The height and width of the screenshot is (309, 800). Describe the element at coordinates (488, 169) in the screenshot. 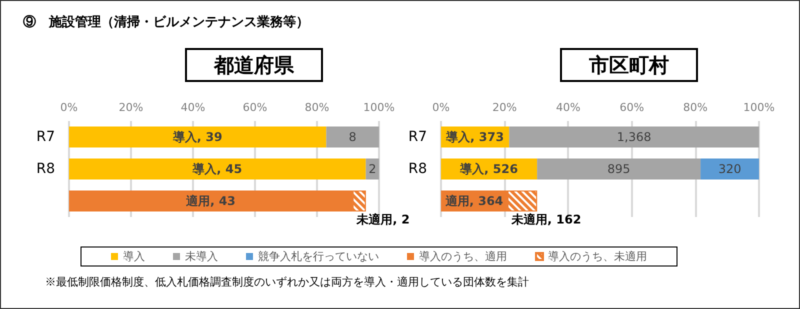

I see `data-label: 導入, 526` at that location.